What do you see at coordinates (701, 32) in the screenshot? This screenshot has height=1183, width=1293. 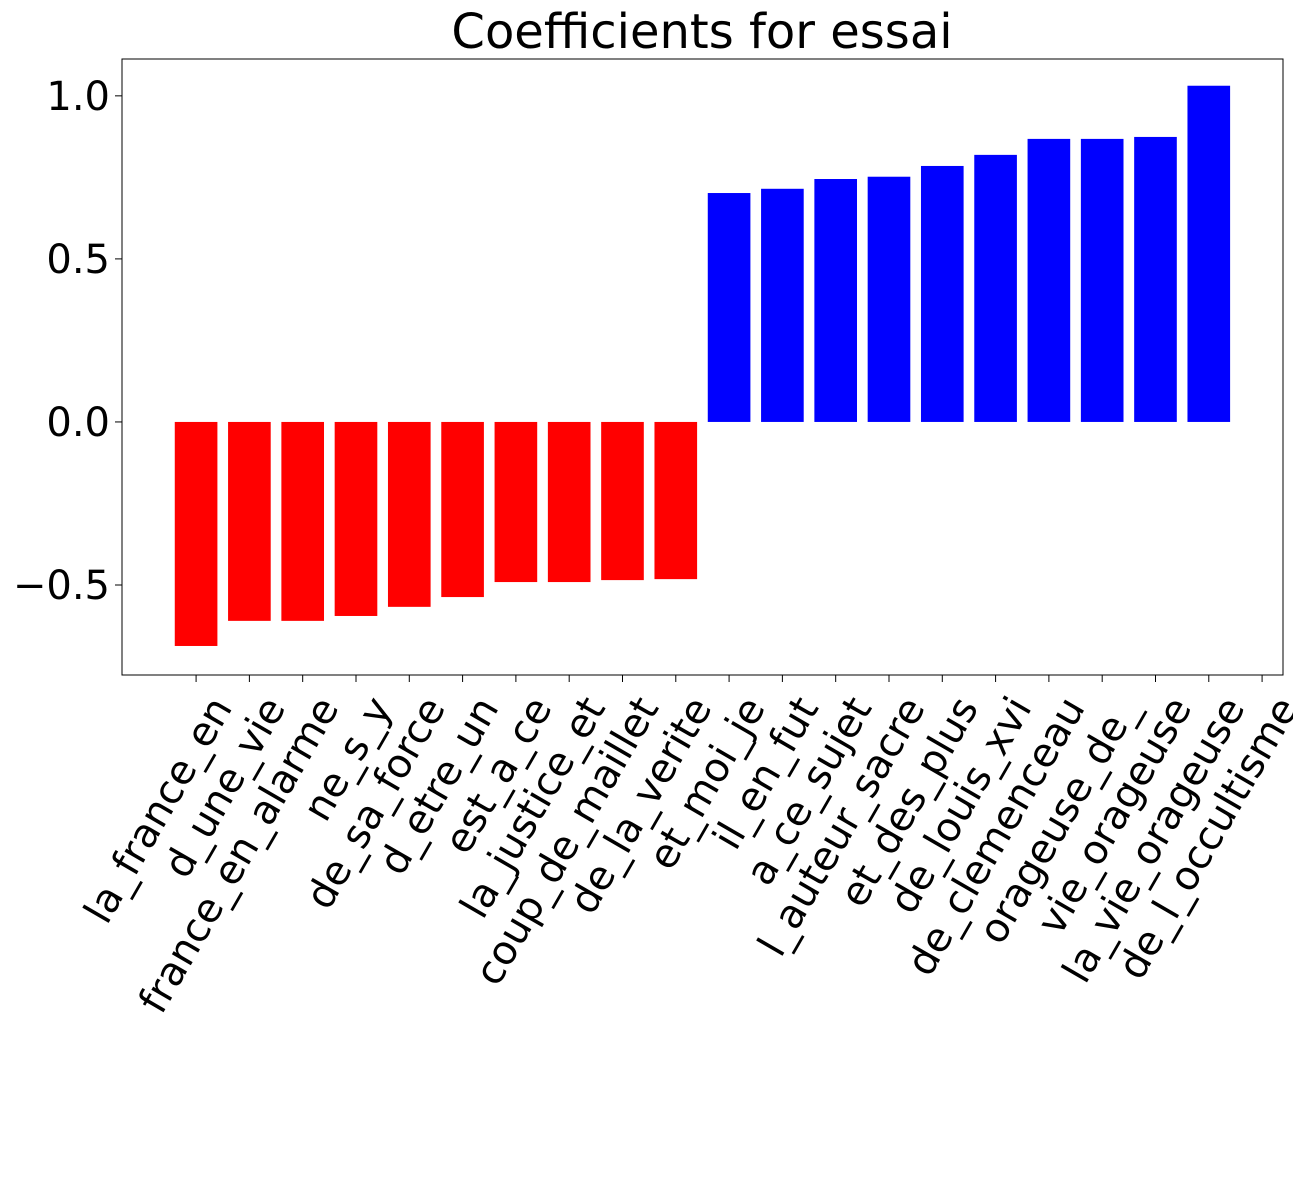 I see `chart-title: Coefficients for essai` at bounding box center [701, 32].